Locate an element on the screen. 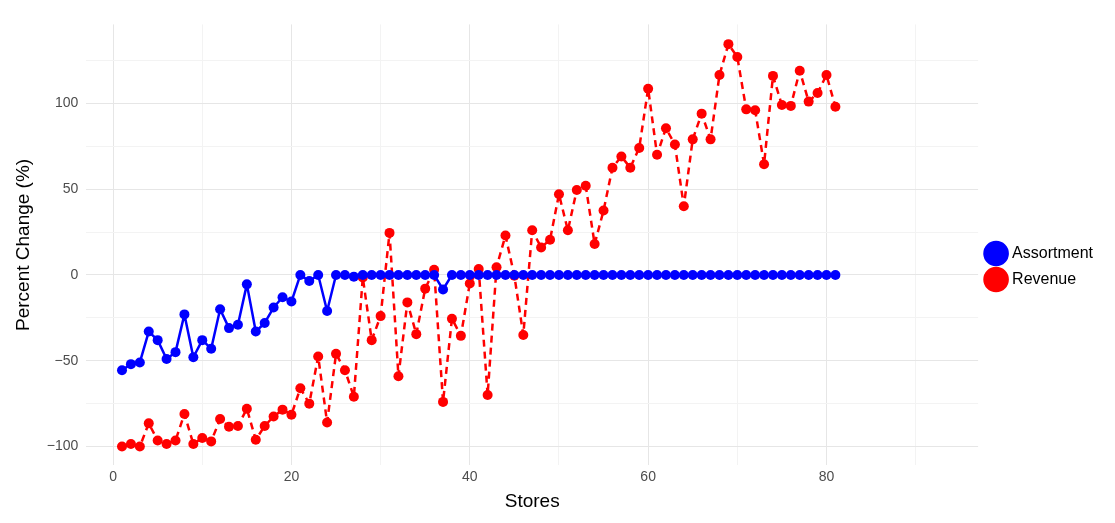 This screenshot has width=1115, height=523. x-tick-label: 40 is located at coordinates (470, 475).